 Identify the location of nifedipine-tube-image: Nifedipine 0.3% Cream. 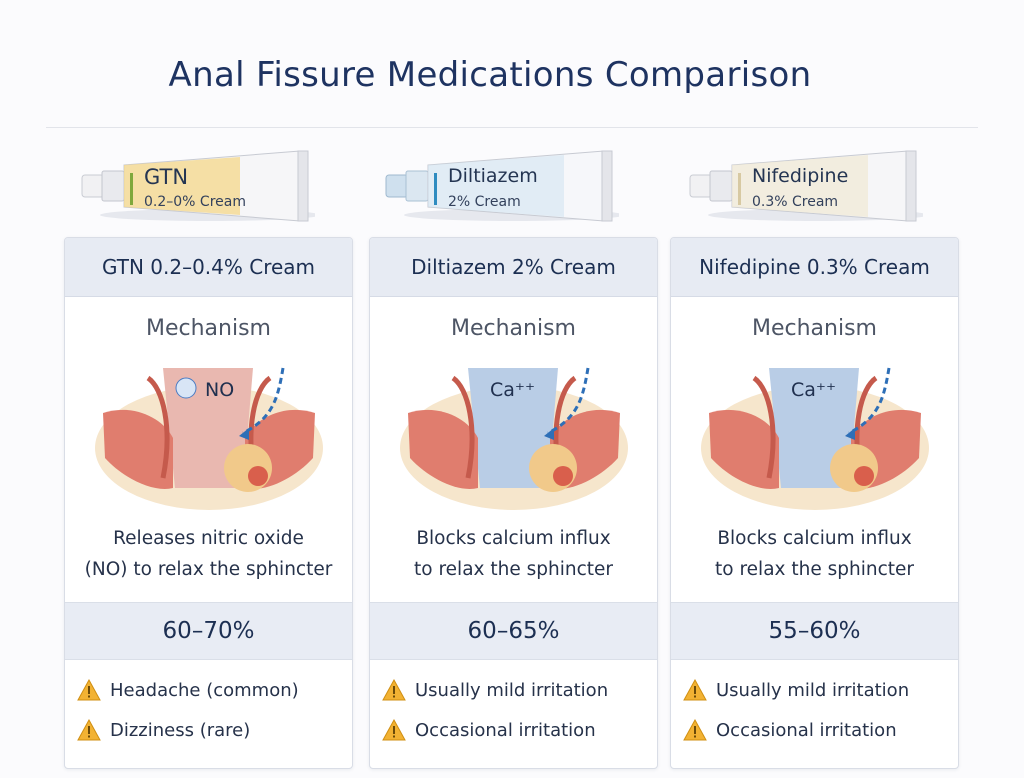
(805, 185).